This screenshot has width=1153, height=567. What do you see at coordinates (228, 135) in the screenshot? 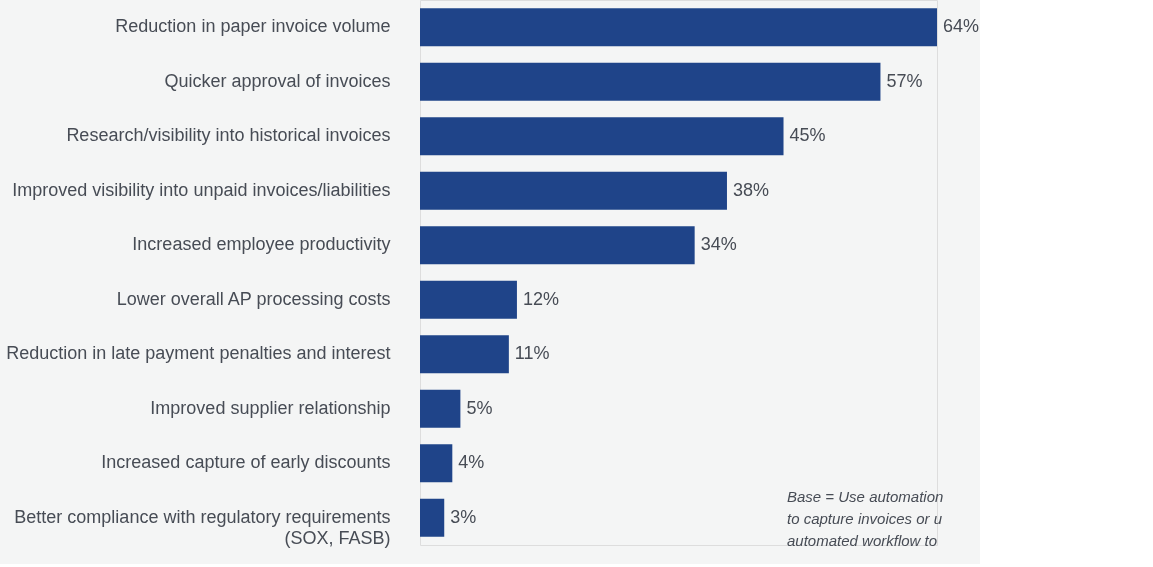
I see `y-tick-label: Research/visibility into historical invoices` at bounding box center [228, 135].